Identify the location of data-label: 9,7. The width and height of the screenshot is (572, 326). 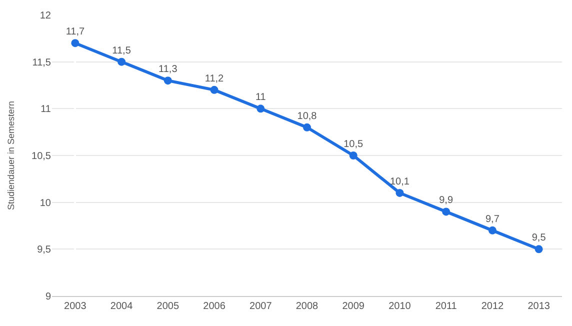
(492, 219).